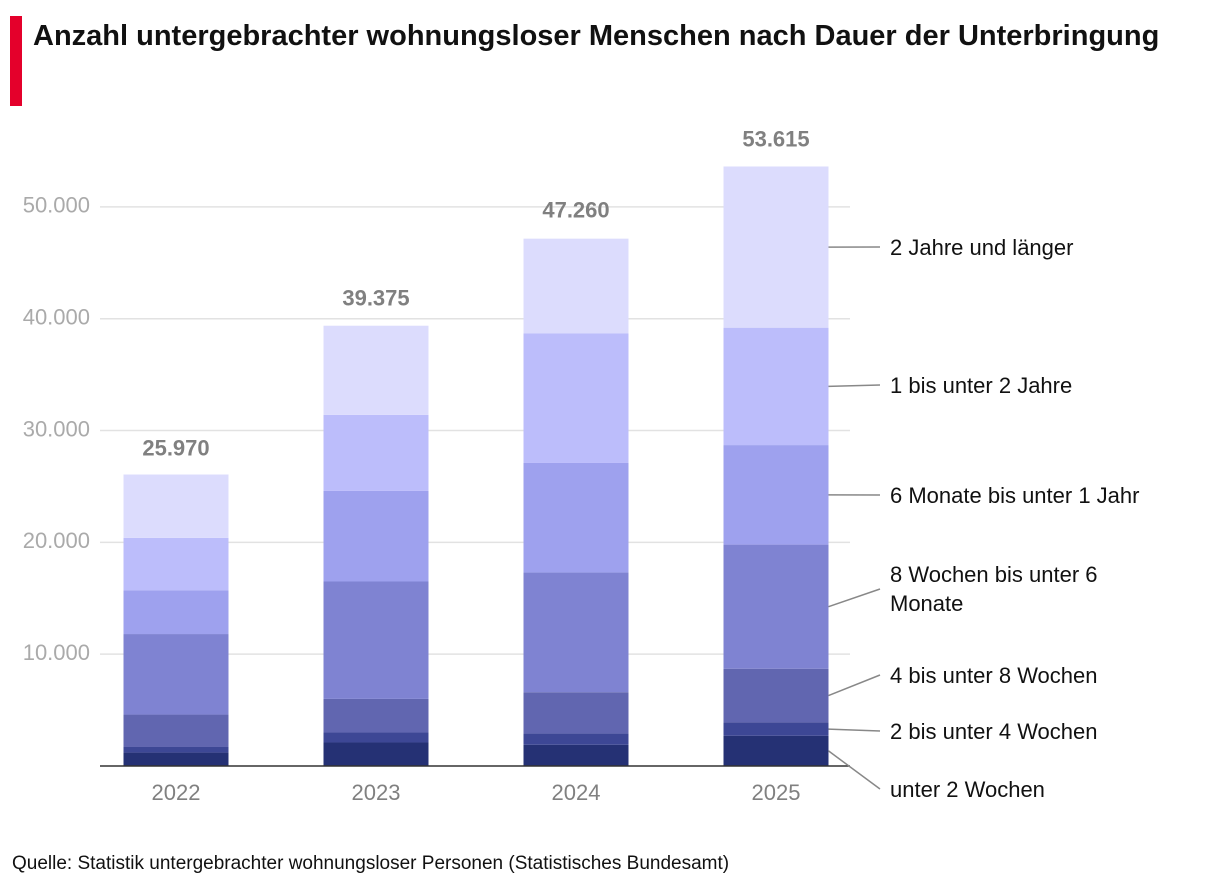  Describe the element at coordinates (56, 205) in the screenshot. I see `y-tick-label: 50.000` at that location.